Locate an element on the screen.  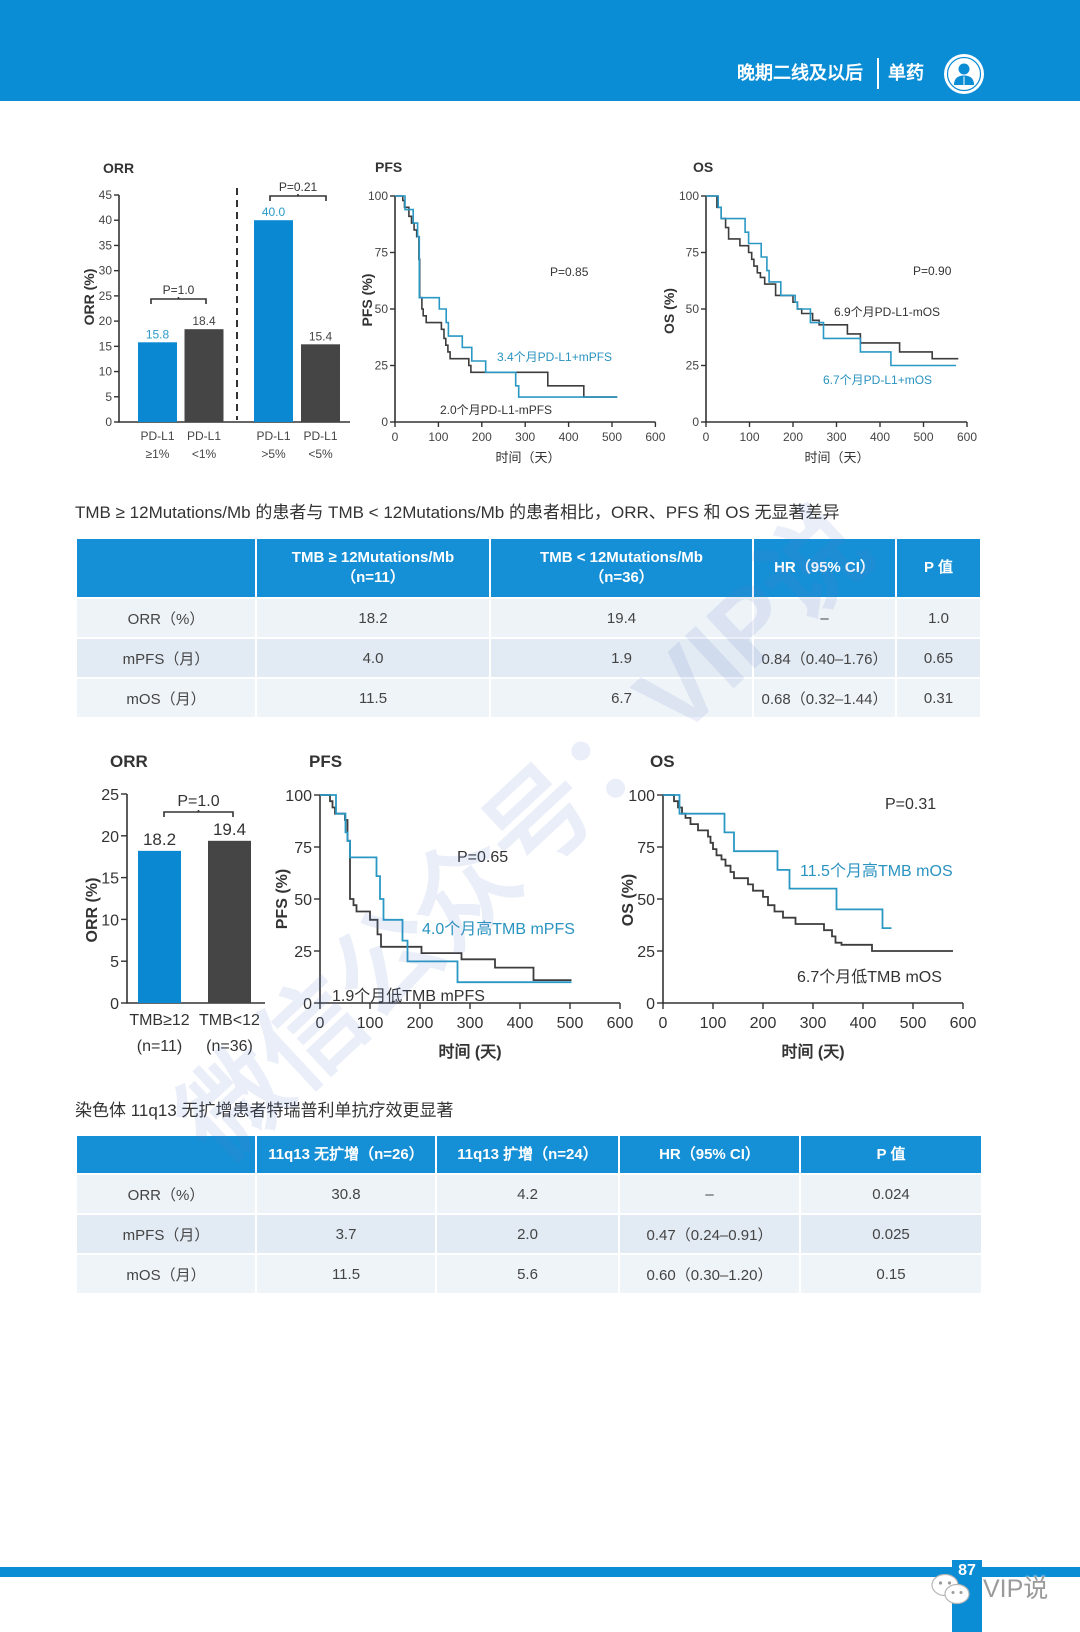
x-category-label: ≥1% is located at coordinates (158, 454).